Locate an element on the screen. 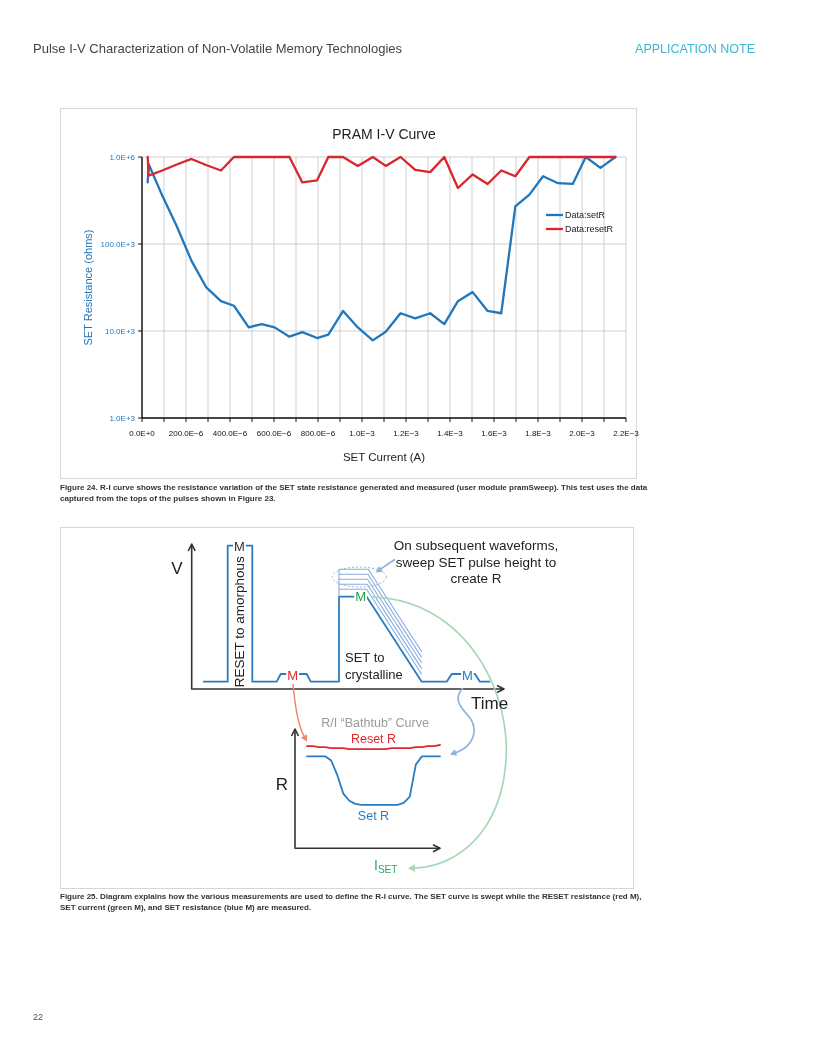  y-tick-label: 10.0E+3 is located at coordinates (120, 331).